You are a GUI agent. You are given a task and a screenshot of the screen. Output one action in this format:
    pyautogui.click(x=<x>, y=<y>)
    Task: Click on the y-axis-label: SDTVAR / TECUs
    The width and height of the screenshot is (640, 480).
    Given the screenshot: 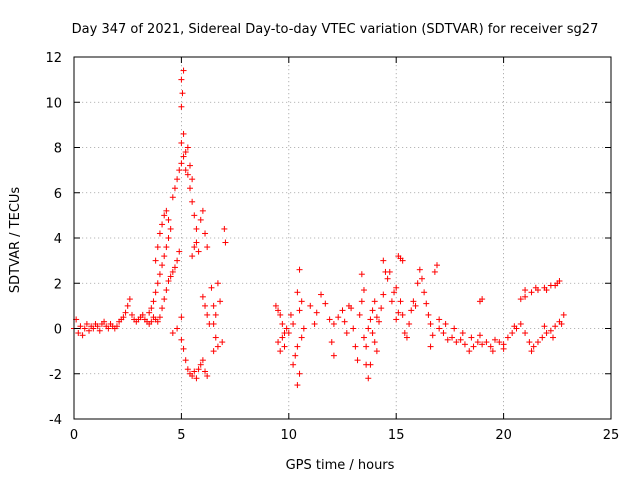 What is the action you would take?
    pyautogui.click(x=15, y=240)
    